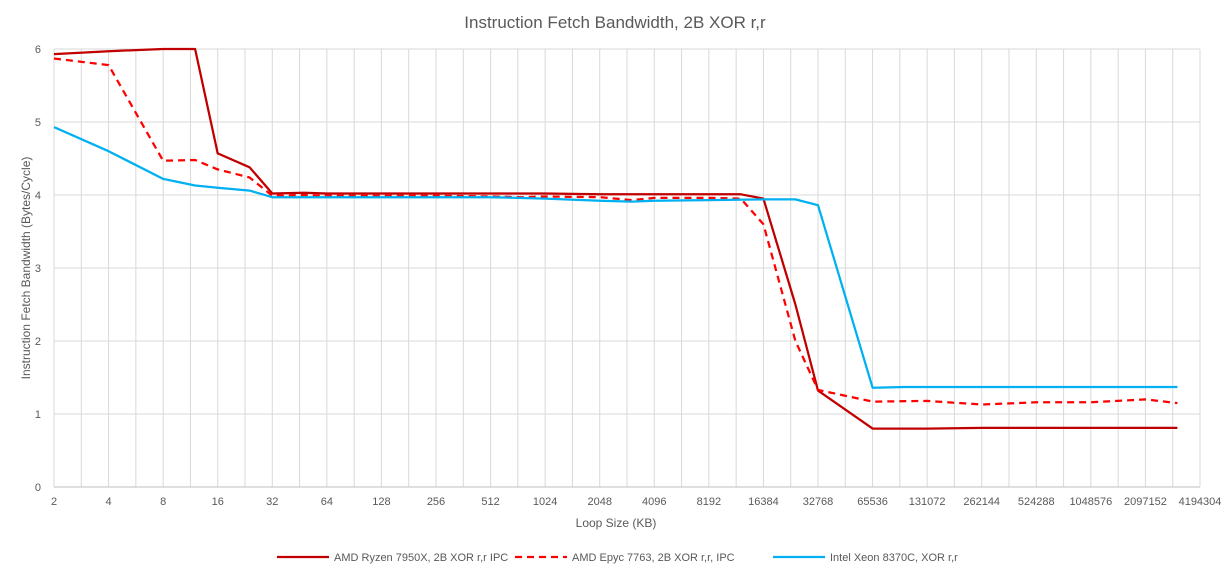 The height and width of the screenshot is (578, 1230). What do you see at coordinates (38, 123) in the screenshot?
I see `y-tick-label: 5` at bounding box center [38, 123].